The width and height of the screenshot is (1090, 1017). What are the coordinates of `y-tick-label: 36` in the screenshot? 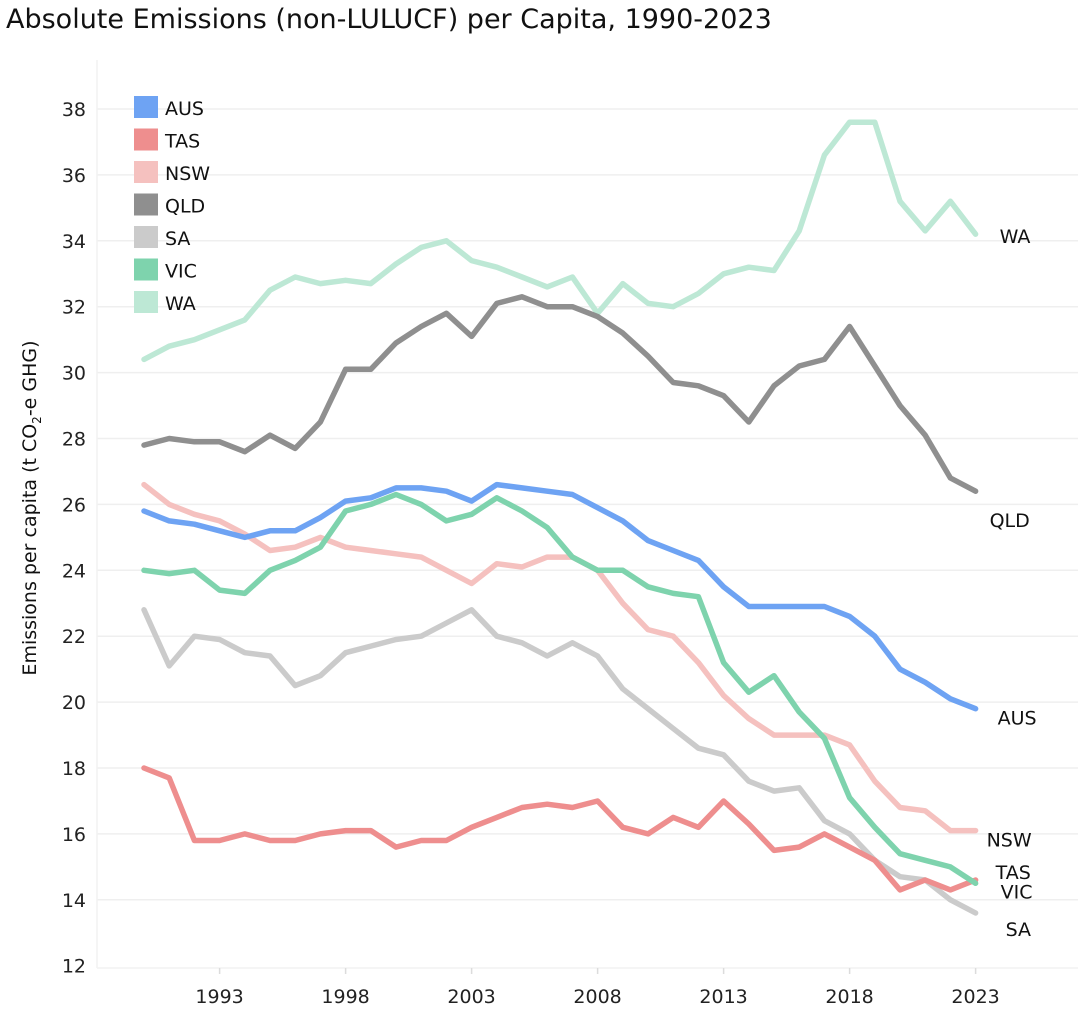 It's located at (74, 176).